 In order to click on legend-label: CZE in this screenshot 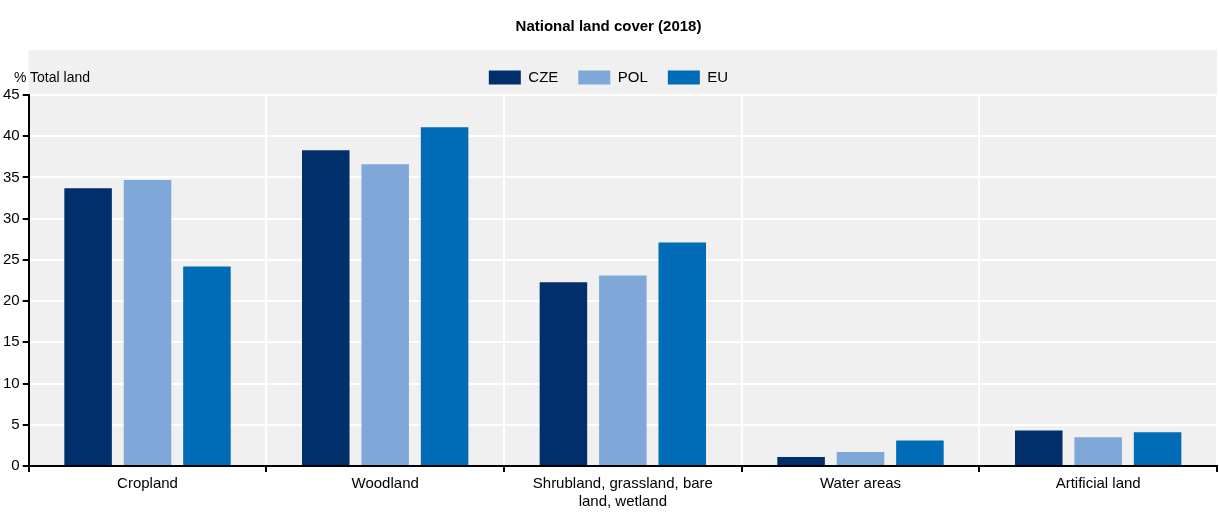, I will do `click(543, 76)`.